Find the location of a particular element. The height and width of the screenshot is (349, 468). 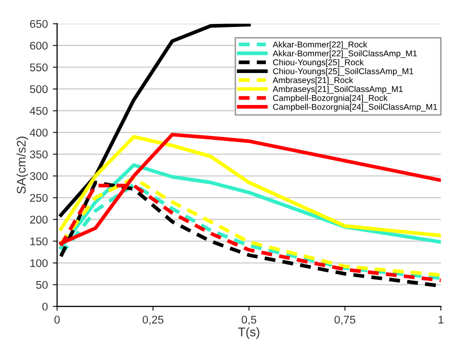

legend-label: Campbell-Bozorgnia[24]_SoilClassAmp_M1 is located at coordinates (355, 108).